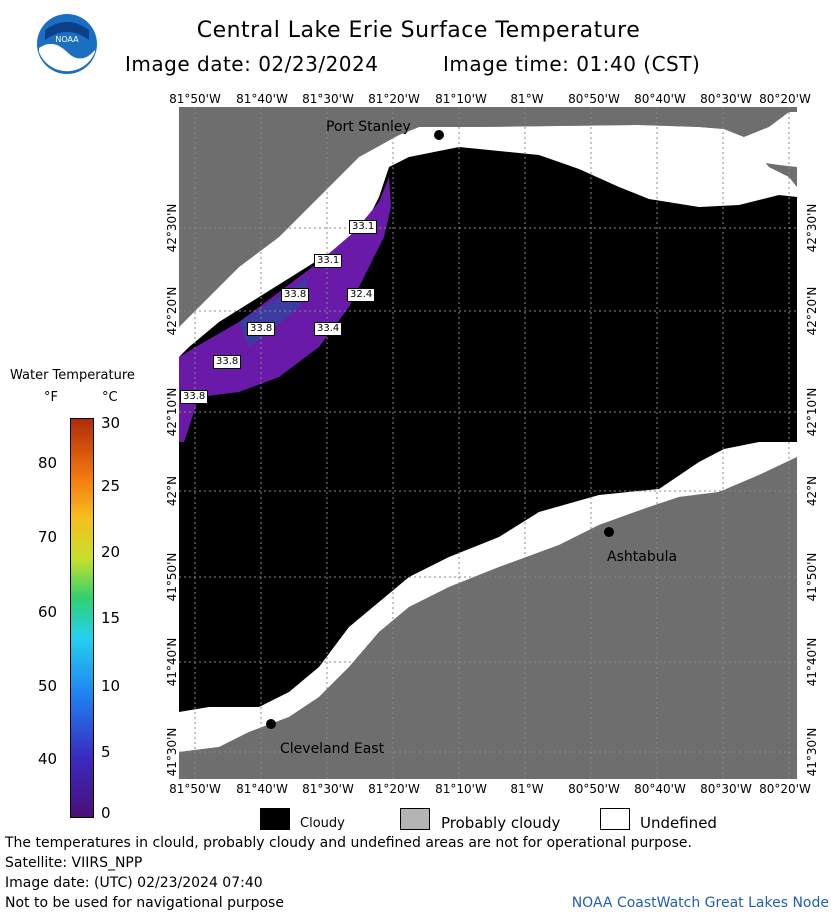  Describe the element at coordinates (678, 823) in the screenshot. I see `undefined-key-label: Undefined` at that location.